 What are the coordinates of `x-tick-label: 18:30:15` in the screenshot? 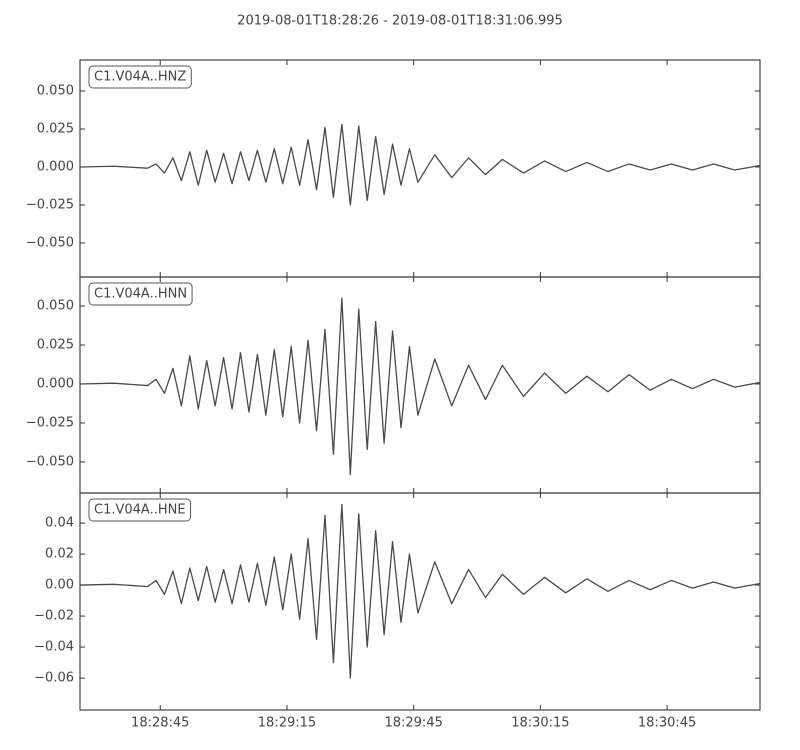 It's located at (540, 723).